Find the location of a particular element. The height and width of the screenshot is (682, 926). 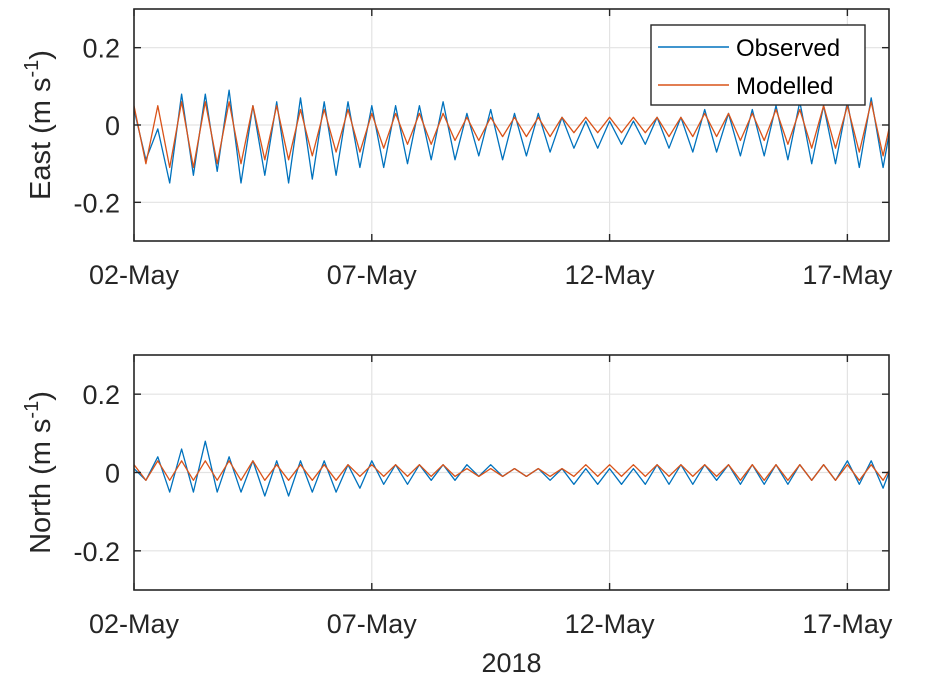

x-axis-title: 2018 is located at coordinates (511, 663).